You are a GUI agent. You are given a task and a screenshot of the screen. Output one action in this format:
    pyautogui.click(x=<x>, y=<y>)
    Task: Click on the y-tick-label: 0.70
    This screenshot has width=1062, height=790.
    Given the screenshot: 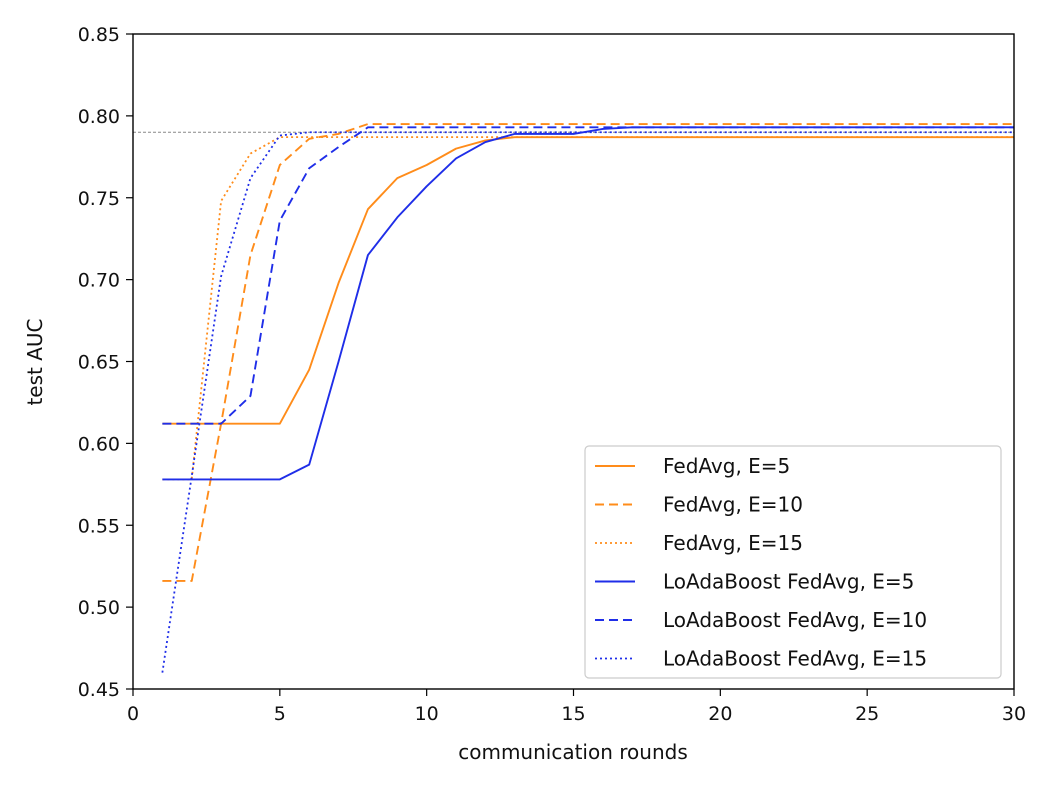 What is the action you would take?
    pyautogui.click(x=99, y=281)
    